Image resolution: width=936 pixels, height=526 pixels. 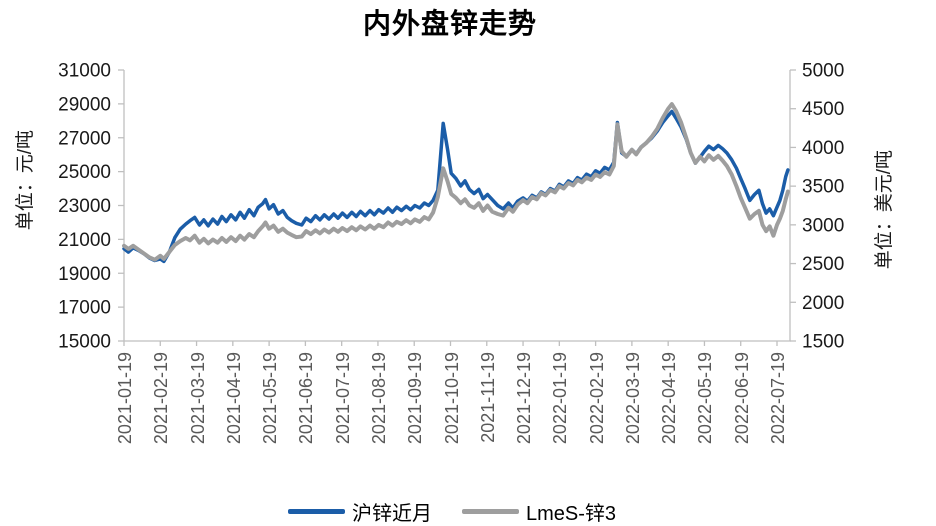 What do you see at coordinates (84, 172) in the screenshot?
I see `y-tick-label-left: 25000` at bounding box center [84, 172].